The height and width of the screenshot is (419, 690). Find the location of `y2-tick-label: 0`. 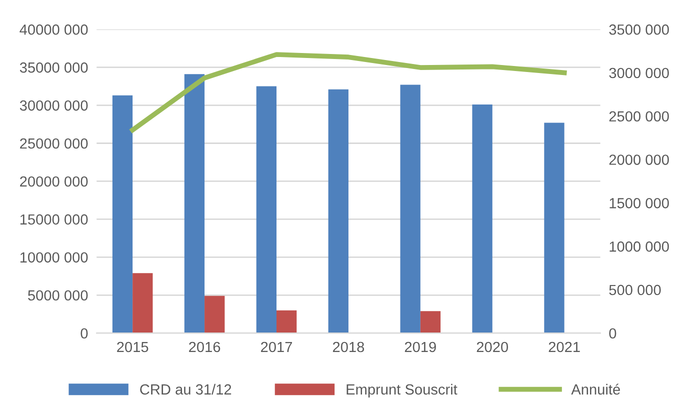

y2-tick-label: 0 is located at coordinates (612, 333).